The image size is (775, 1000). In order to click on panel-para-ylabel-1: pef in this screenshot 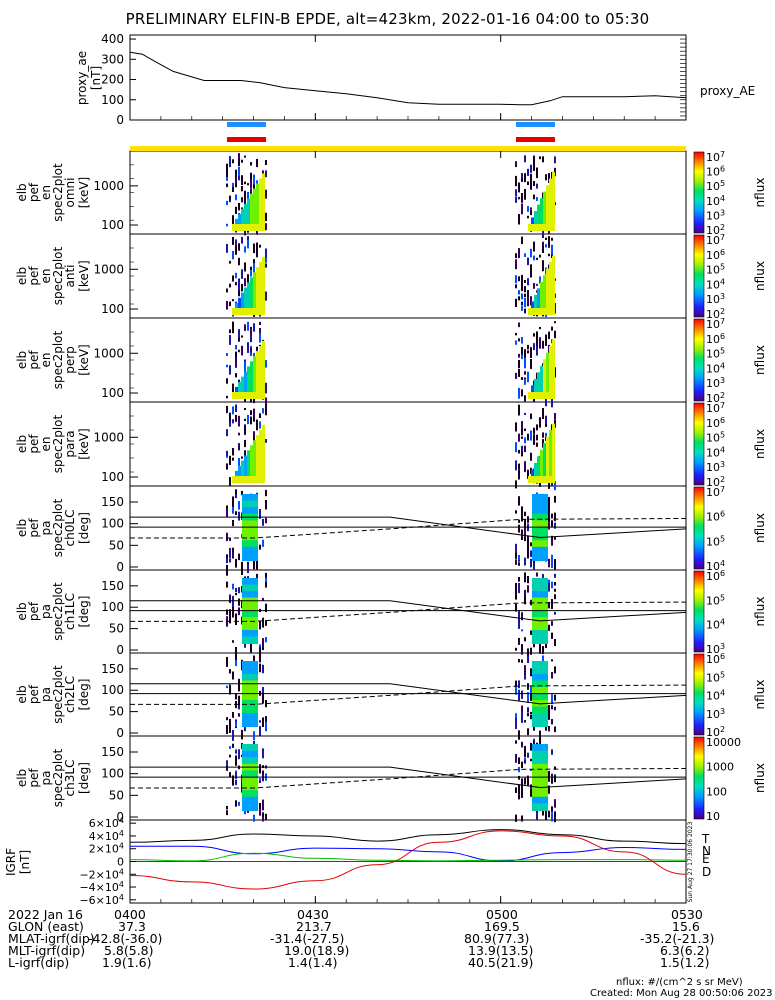, I will do `click(34, 444)`.